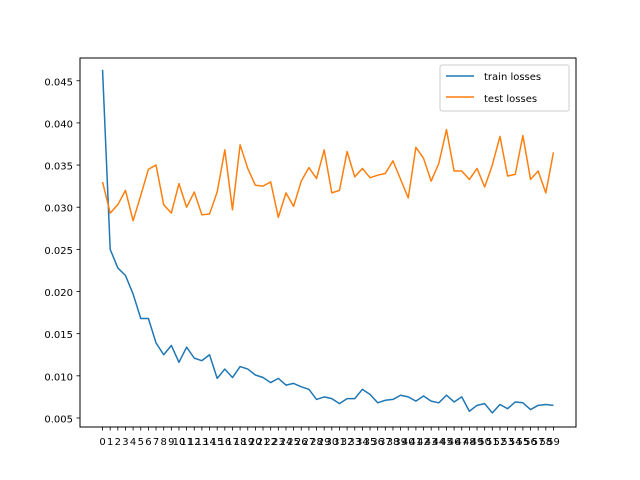 This screenshot has height=480, width=640. What do you see at coordinates (408, 442) in the screenshot?
I see `x-tick-label: 40` at bounding box center [408, 442].